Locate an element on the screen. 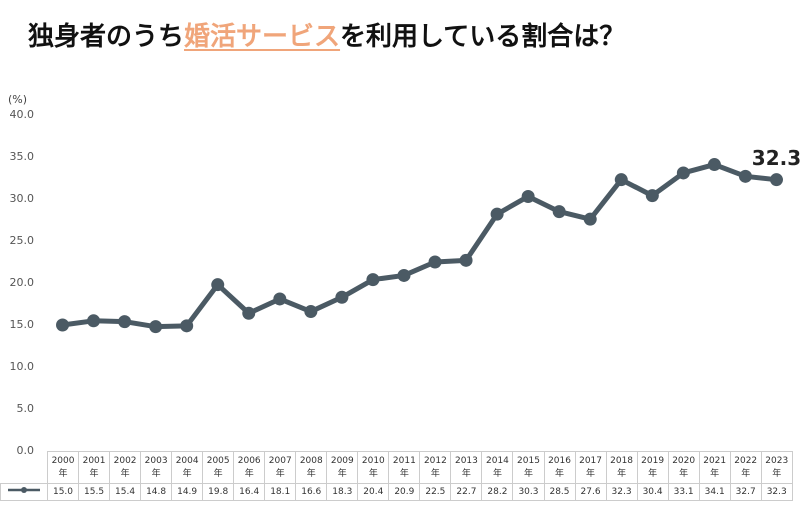 The height and width of the screenshot is (507, 800). value-cell: 15.0 is located at coordinates (63, 492).